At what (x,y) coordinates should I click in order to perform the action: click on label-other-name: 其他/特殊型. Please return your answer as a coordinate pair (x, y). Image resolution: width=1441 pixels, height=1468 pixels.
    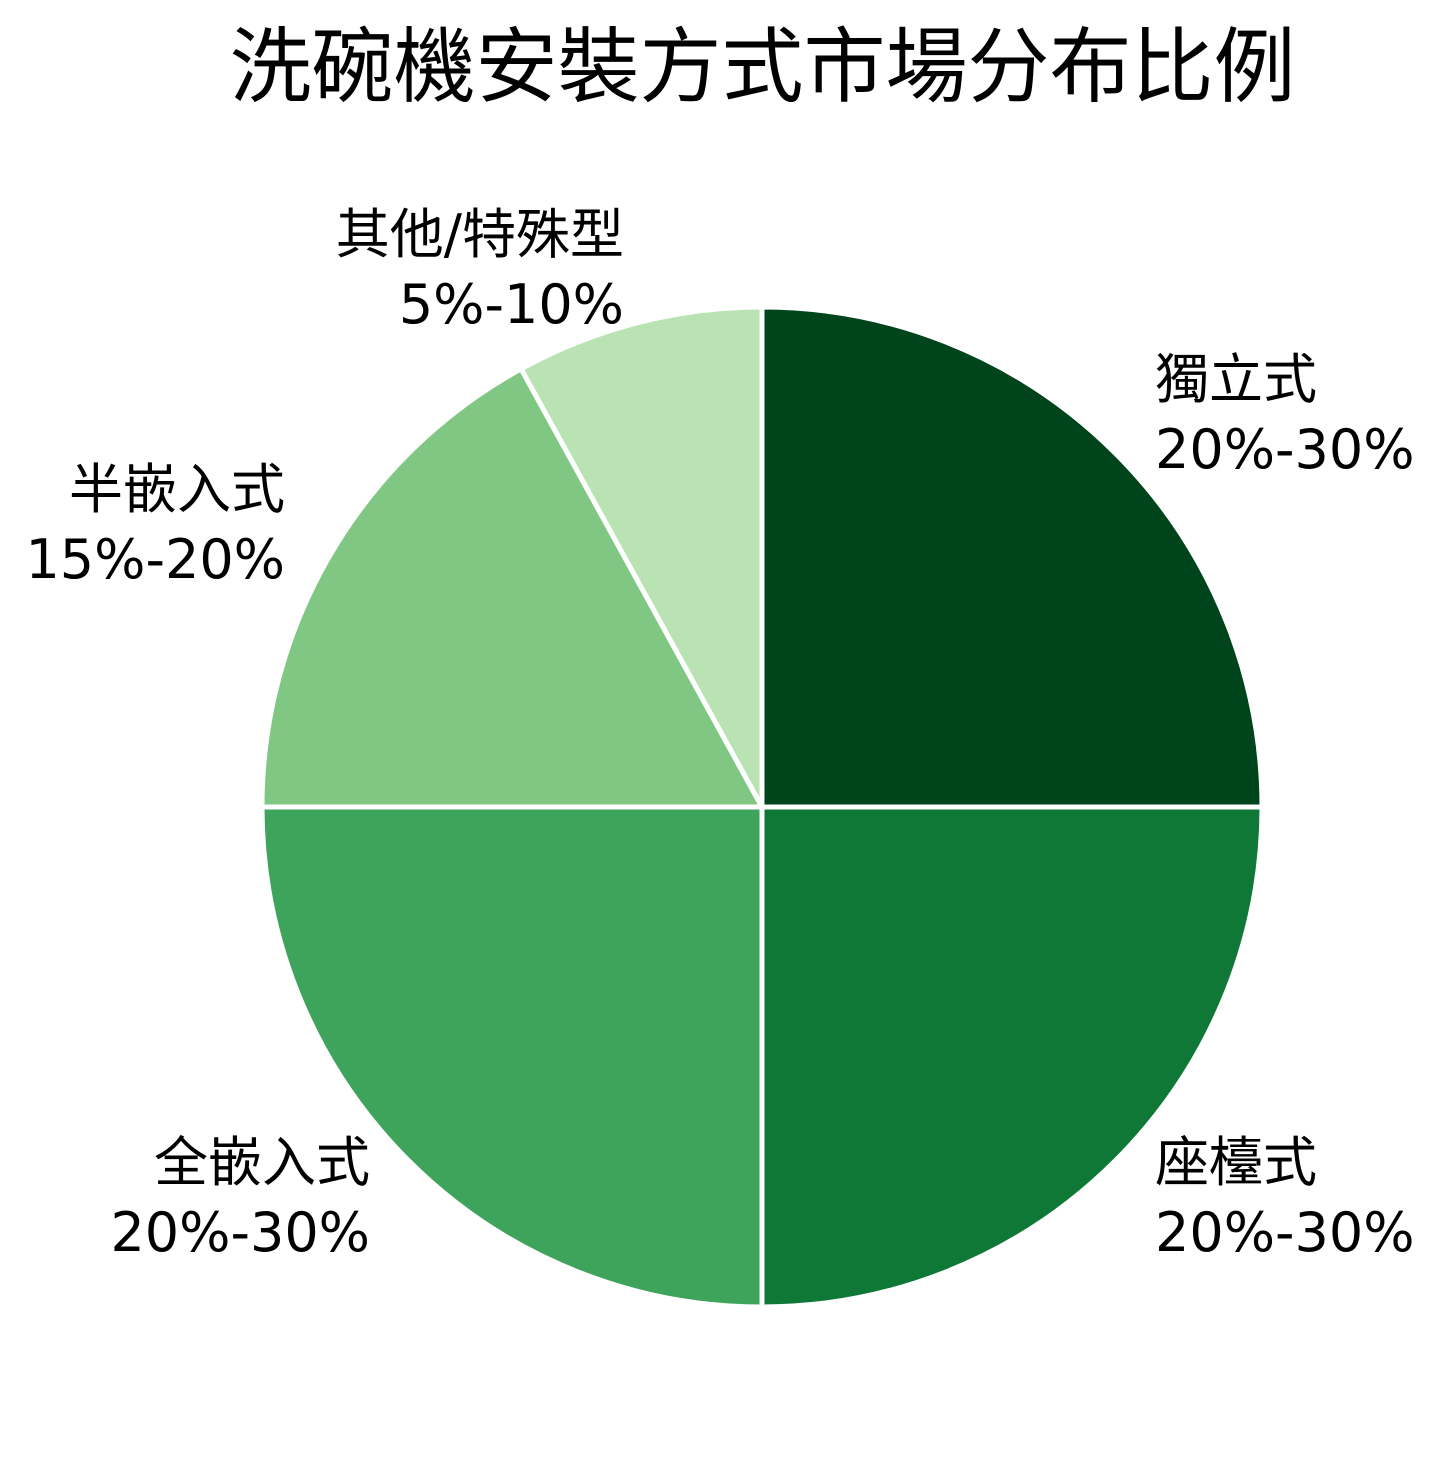
    Looking at the image, I should click on (479, 234).